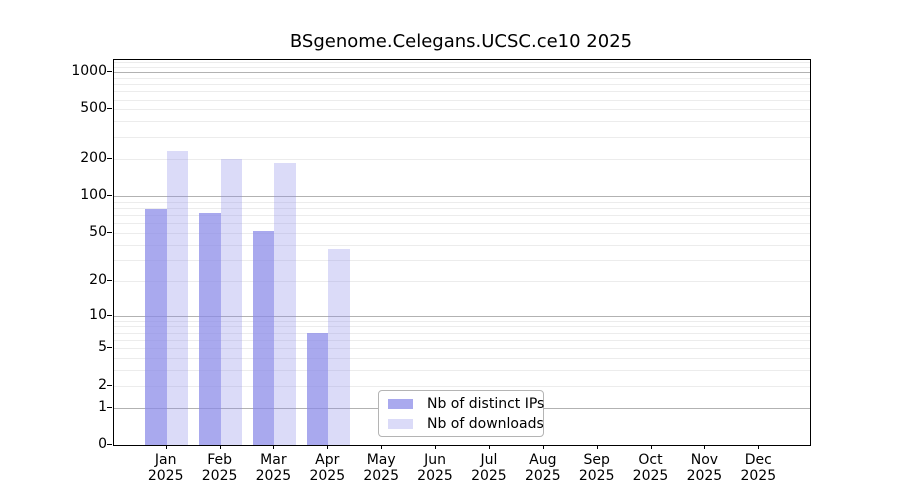  I want to click on x-tick-month: Oct, so click(650, 460).